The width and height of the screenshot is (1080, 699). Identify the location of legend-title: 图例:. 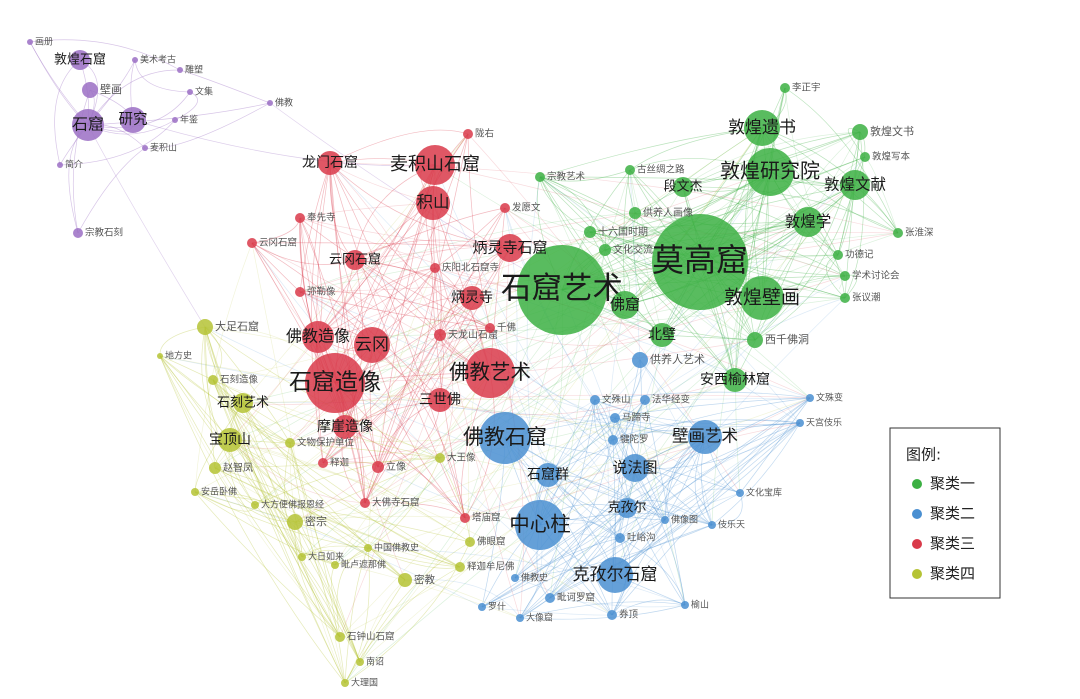
(923, 455).